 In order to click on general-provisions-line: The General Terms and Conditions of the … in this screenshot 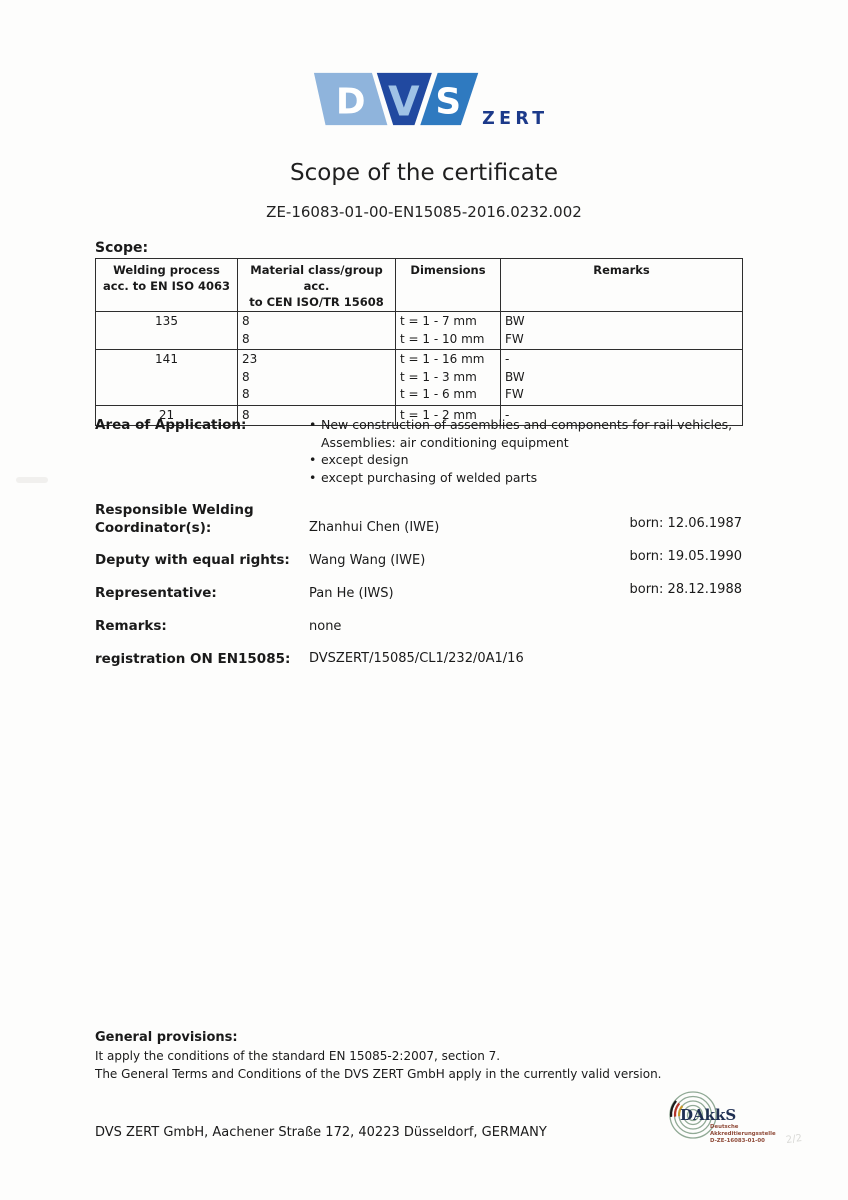, I will do `click(378, 1074)`.